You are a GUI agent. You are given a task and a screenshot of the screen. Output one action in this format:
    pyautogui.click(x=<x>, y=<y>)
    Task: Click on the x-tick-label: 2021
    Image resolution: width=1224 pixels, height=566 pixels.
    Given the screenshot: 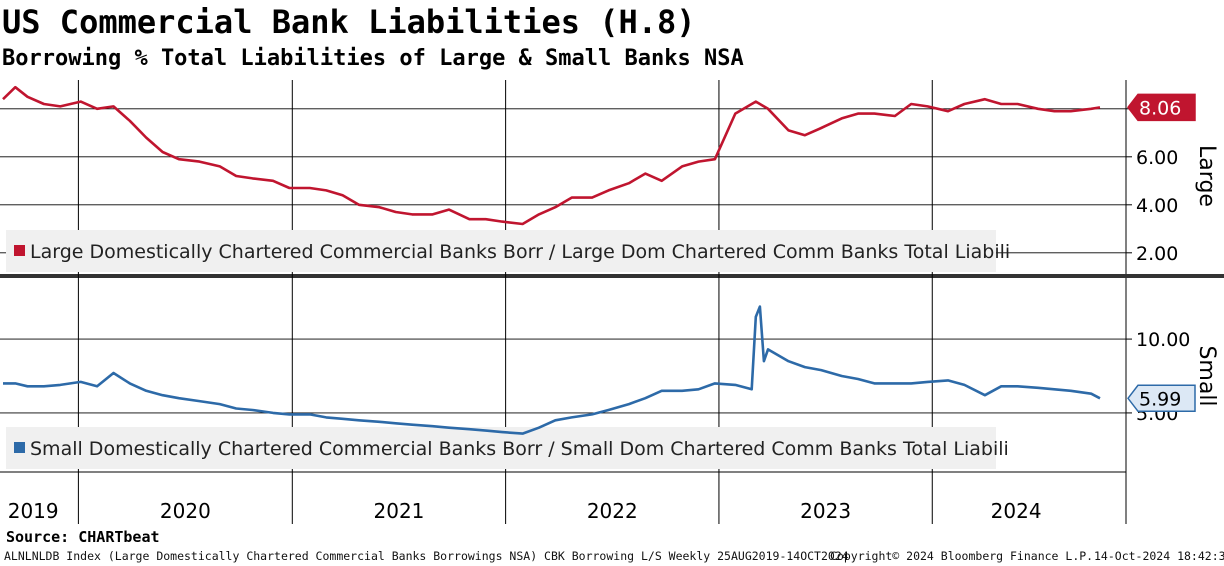 What is the action you would take?
    pyautogui.click(x=399, y=511)
    